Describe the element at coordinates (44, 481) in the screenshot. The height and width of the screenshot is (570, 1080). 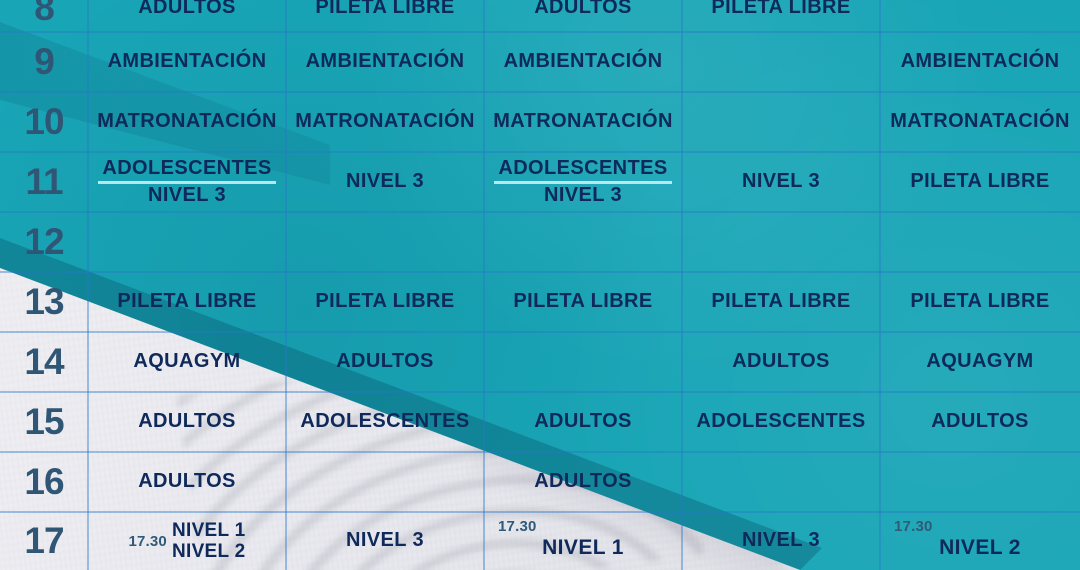
I see `hour-cell: 16` at that location.